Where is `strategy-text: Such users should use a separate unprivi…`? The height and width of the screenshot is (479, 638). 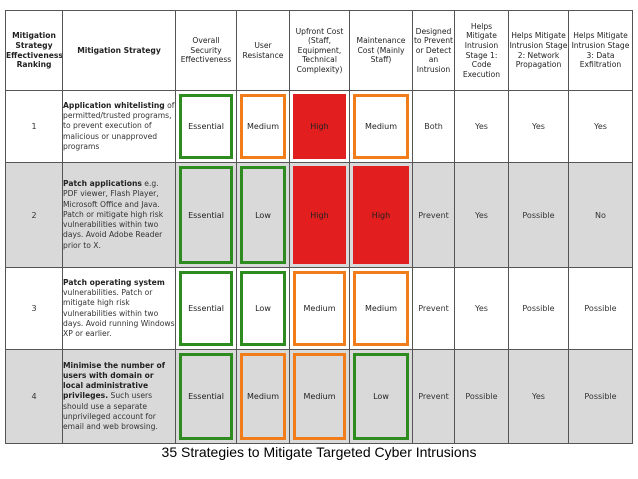 strategy-text: Such users should use a separate unprivi… is located at coordinates (110, 411).